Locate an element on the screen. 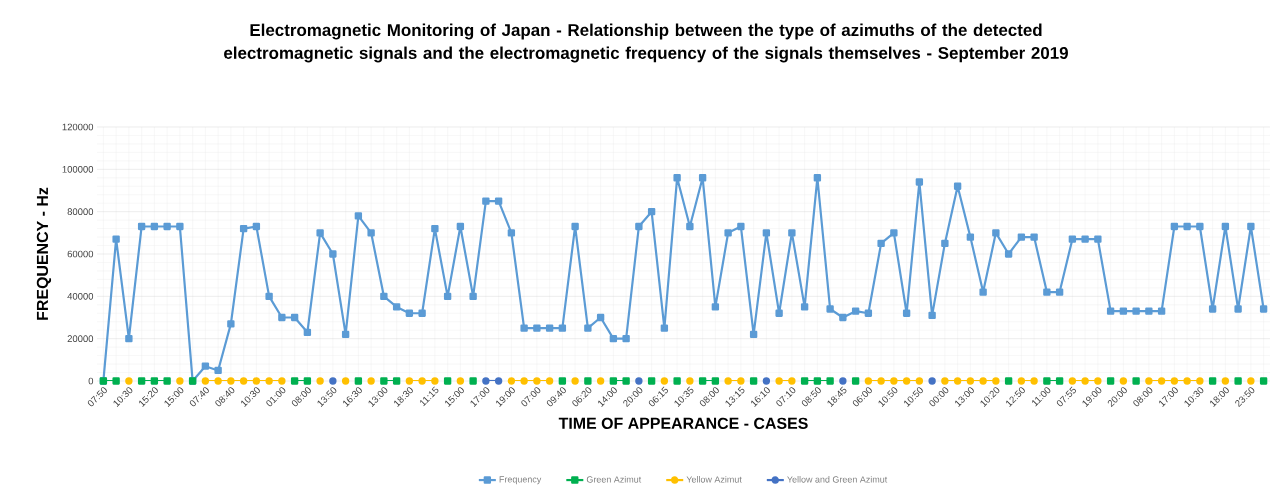  y-tick-label: 60000 is located at coordinates (80, 254).